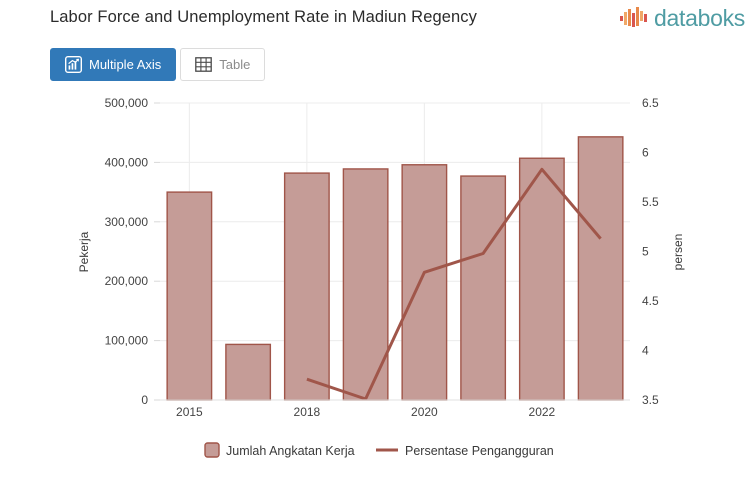 Image resolution: width=753 pixels, height=498 pixels. I want to click on legend-label-bar: Jumlah Angkatan Kerja, so click(290, 451).